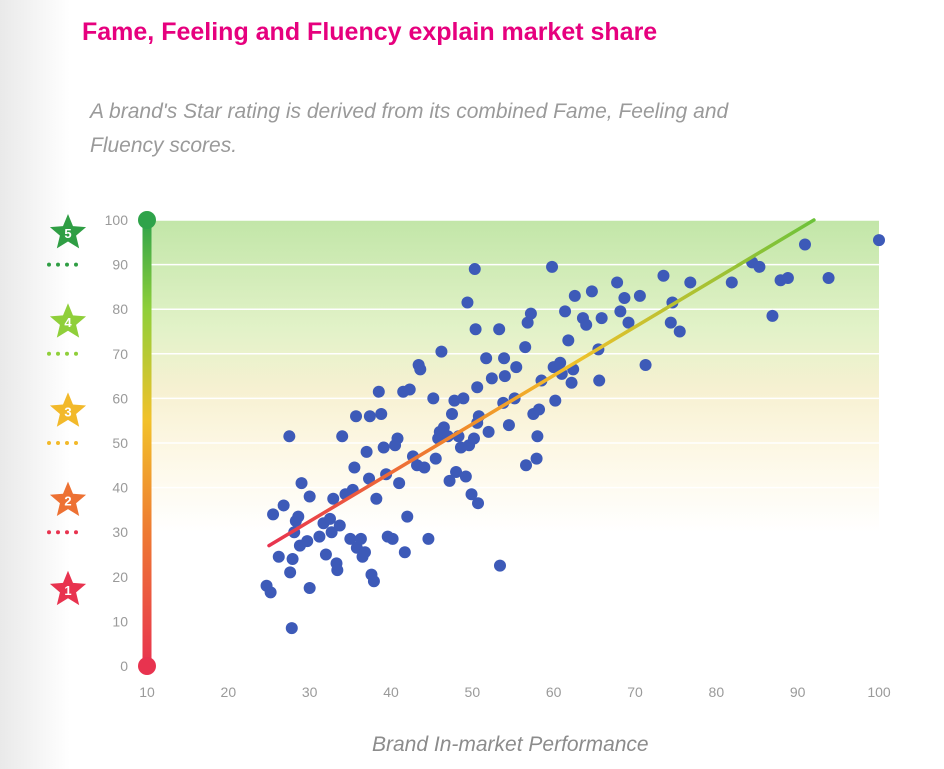 The height and width of the screenshot is (769, 944). I want to click on x-tick-label: 30, so click(310, 692).